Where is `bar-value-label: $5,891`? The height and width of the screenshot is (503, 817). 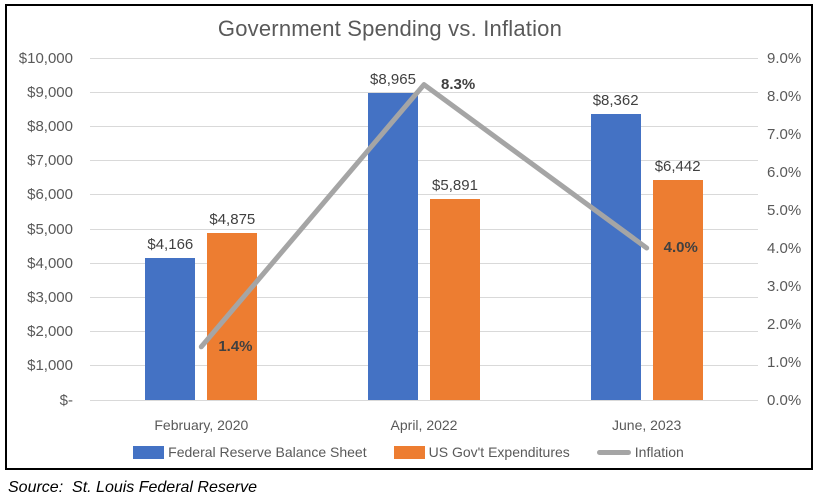 bar-value-label: $5,891 is located at coordinates (455, 185).